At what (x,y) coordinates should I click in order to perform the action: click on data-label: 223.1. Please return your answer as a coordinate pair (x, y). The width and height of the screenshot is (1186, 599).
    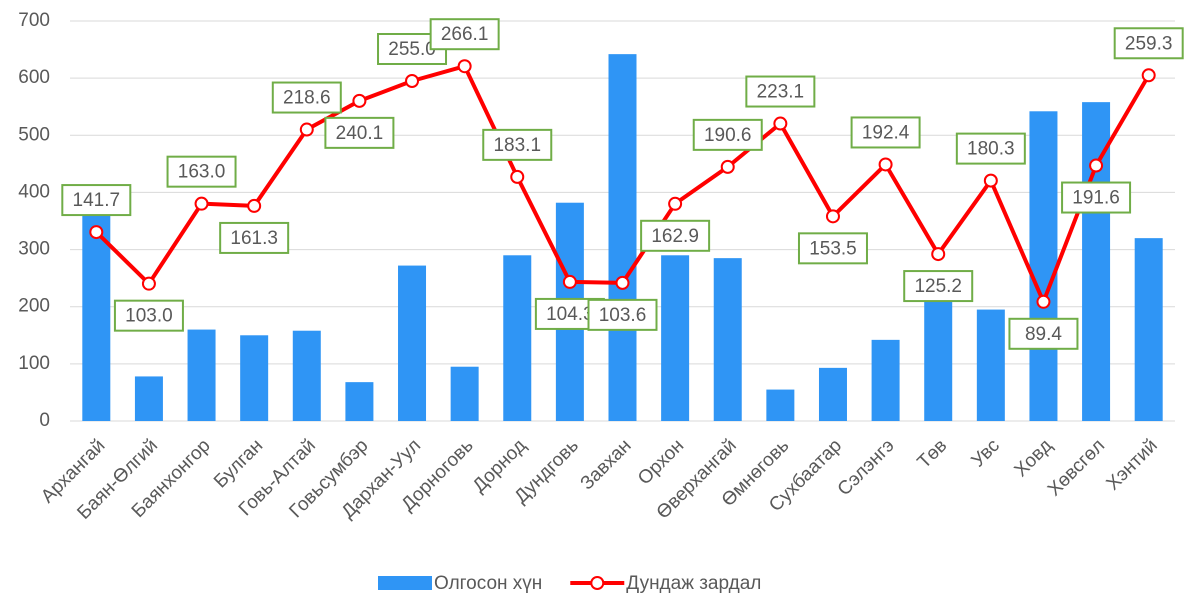
    Looking at the image, I should click on (781, 92).